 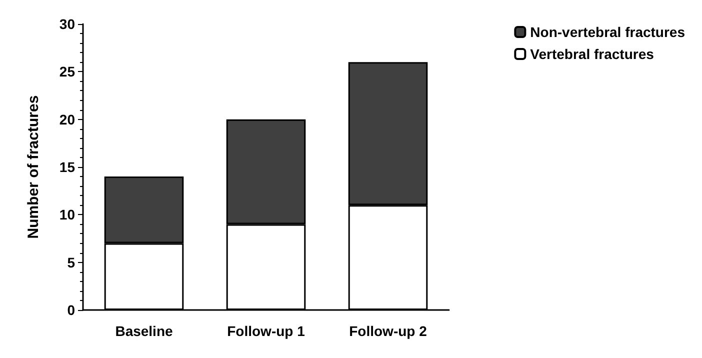 What do you see at coordinates (67, 72) in the screenshot?
I see `y-tick-label: 25` at bounding box center [67, 72].